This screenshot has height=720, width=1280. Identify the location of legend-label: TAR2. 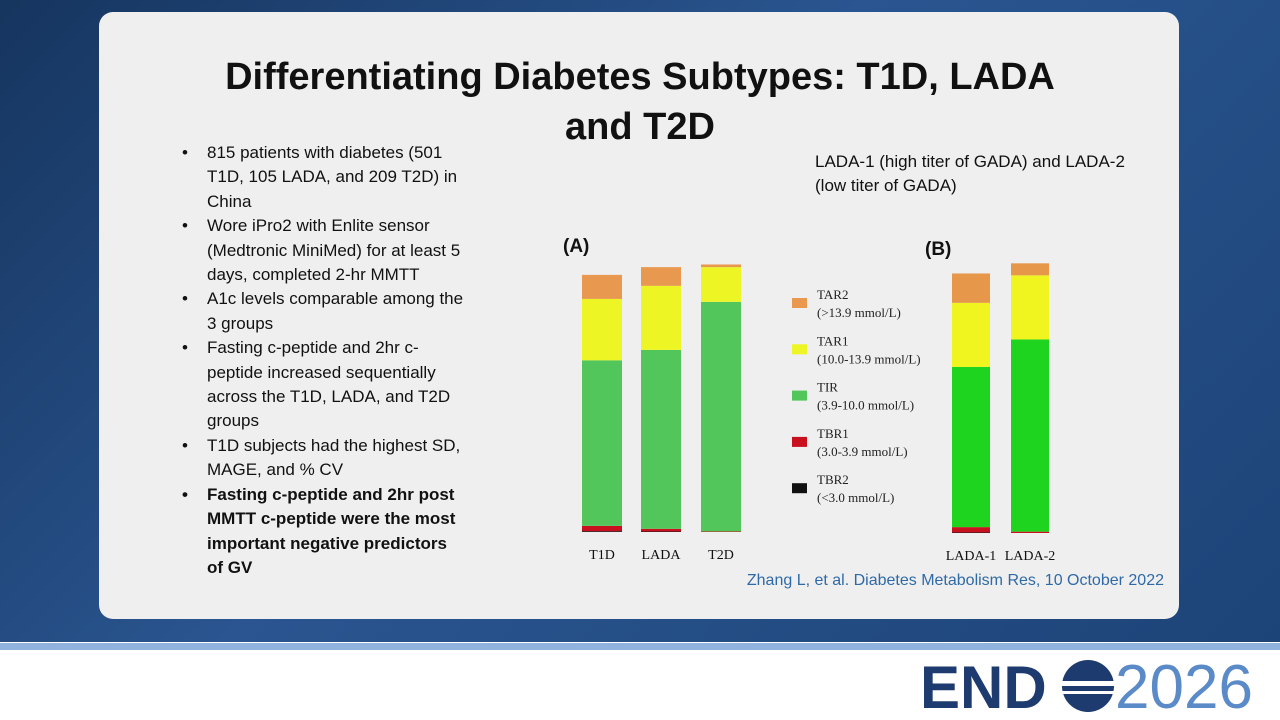
(832, 294).